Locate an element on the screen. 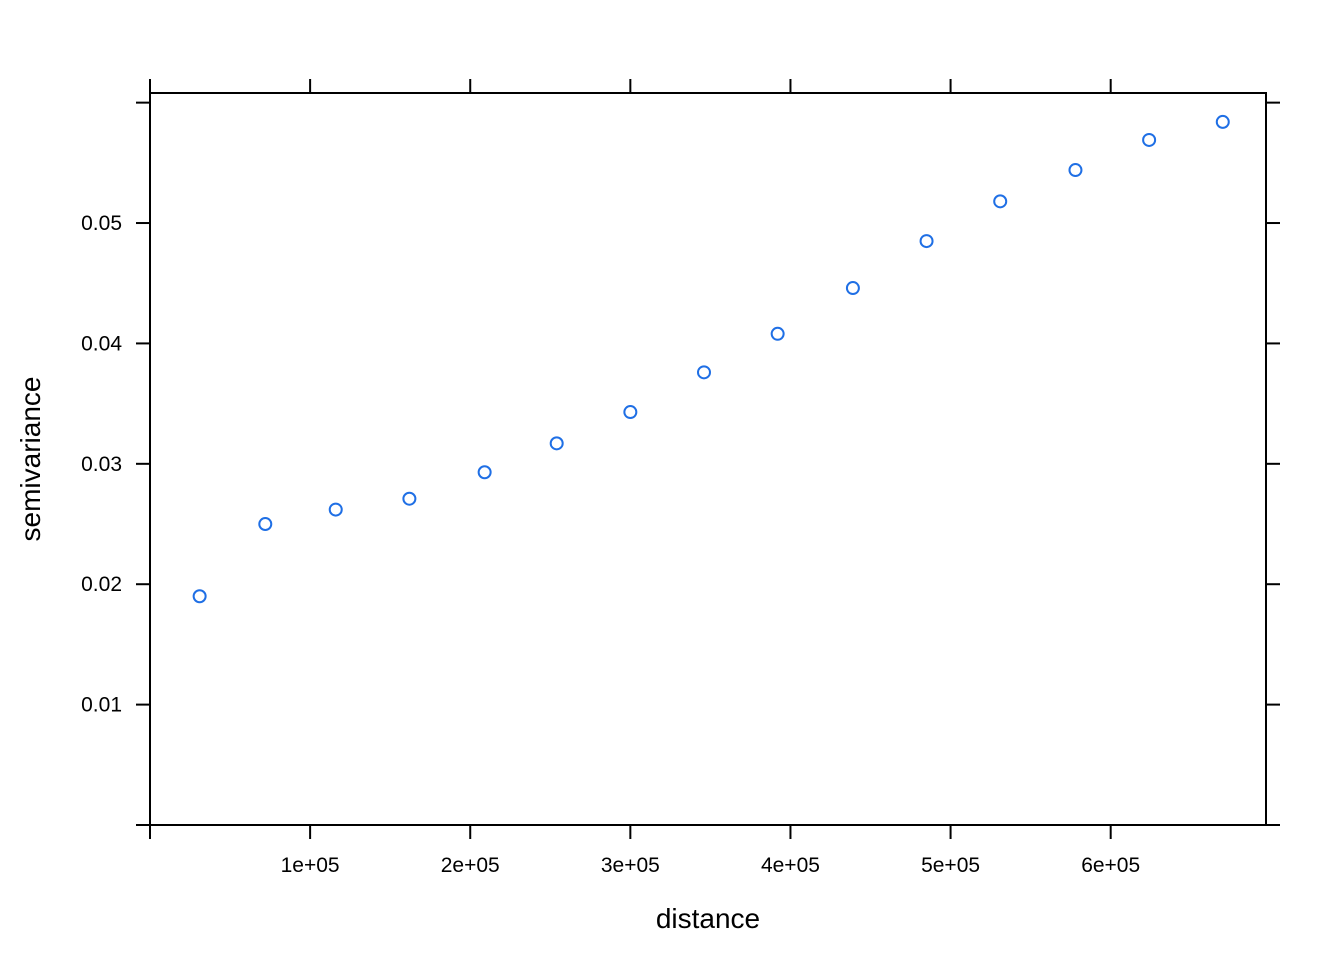  y-tick-label: 0.03 is located at coordinates (101, 464).